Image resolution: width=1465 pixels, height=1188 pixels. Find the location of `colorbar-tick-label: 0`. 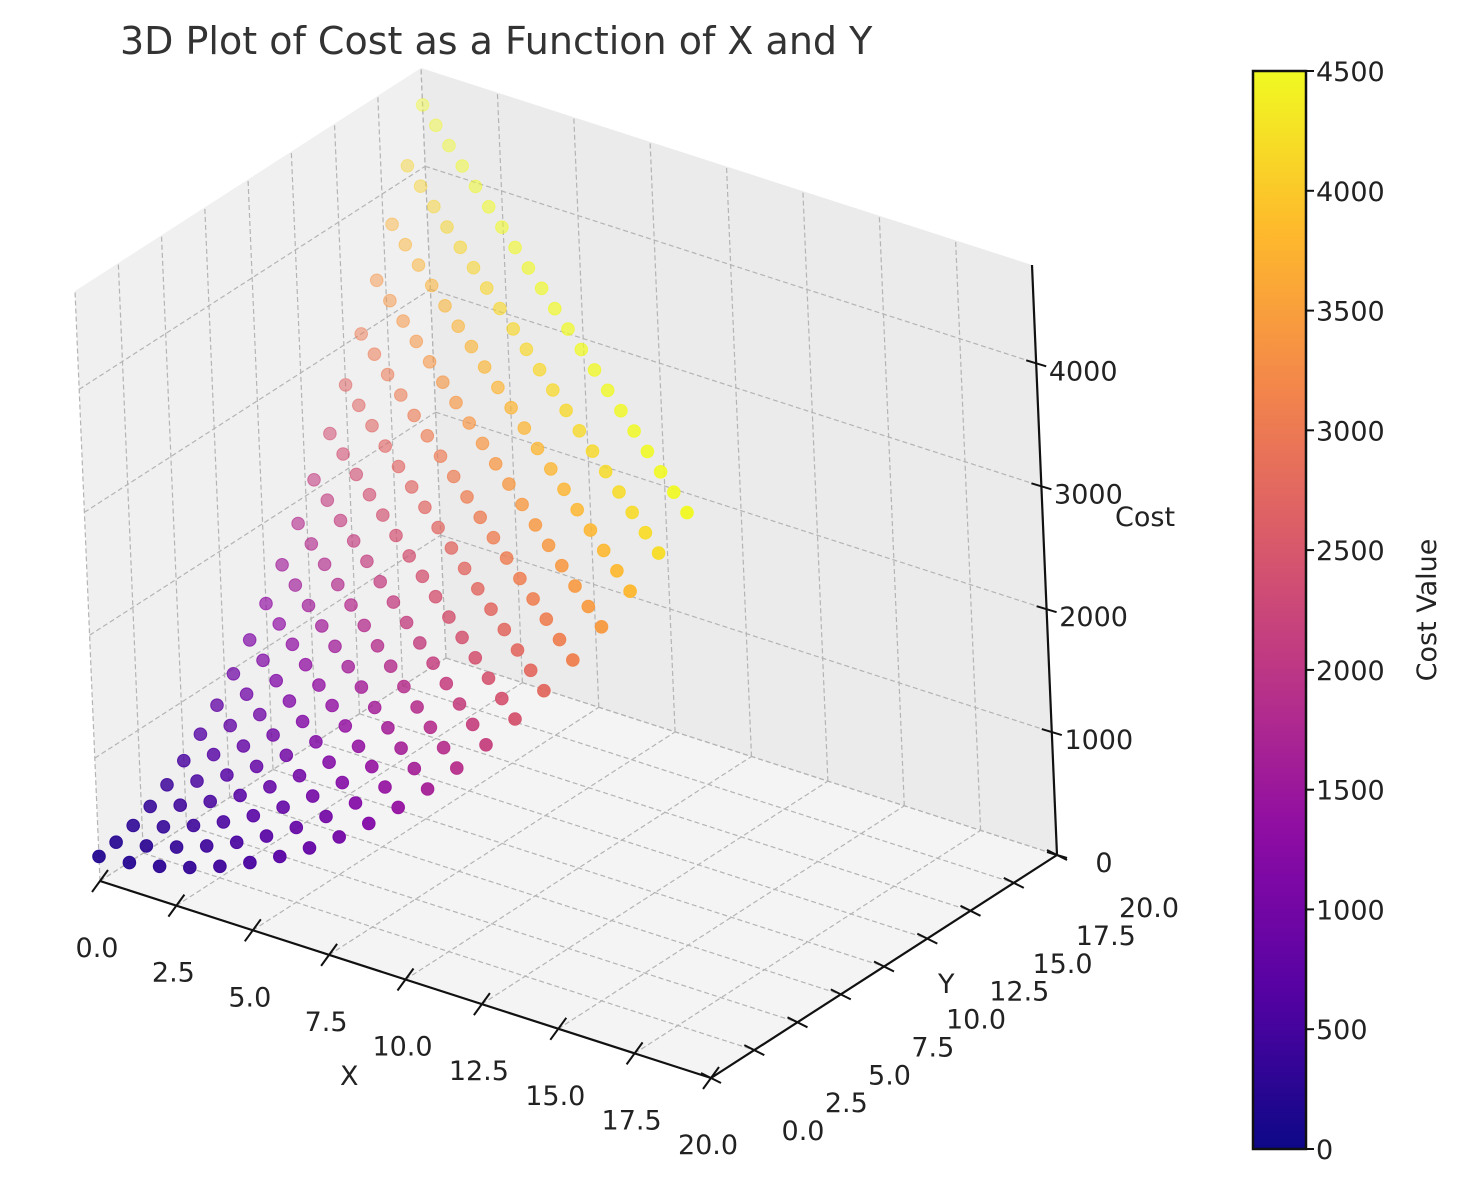

colorbar-tick-label: 0 is located at coordinates (1324, 1150).